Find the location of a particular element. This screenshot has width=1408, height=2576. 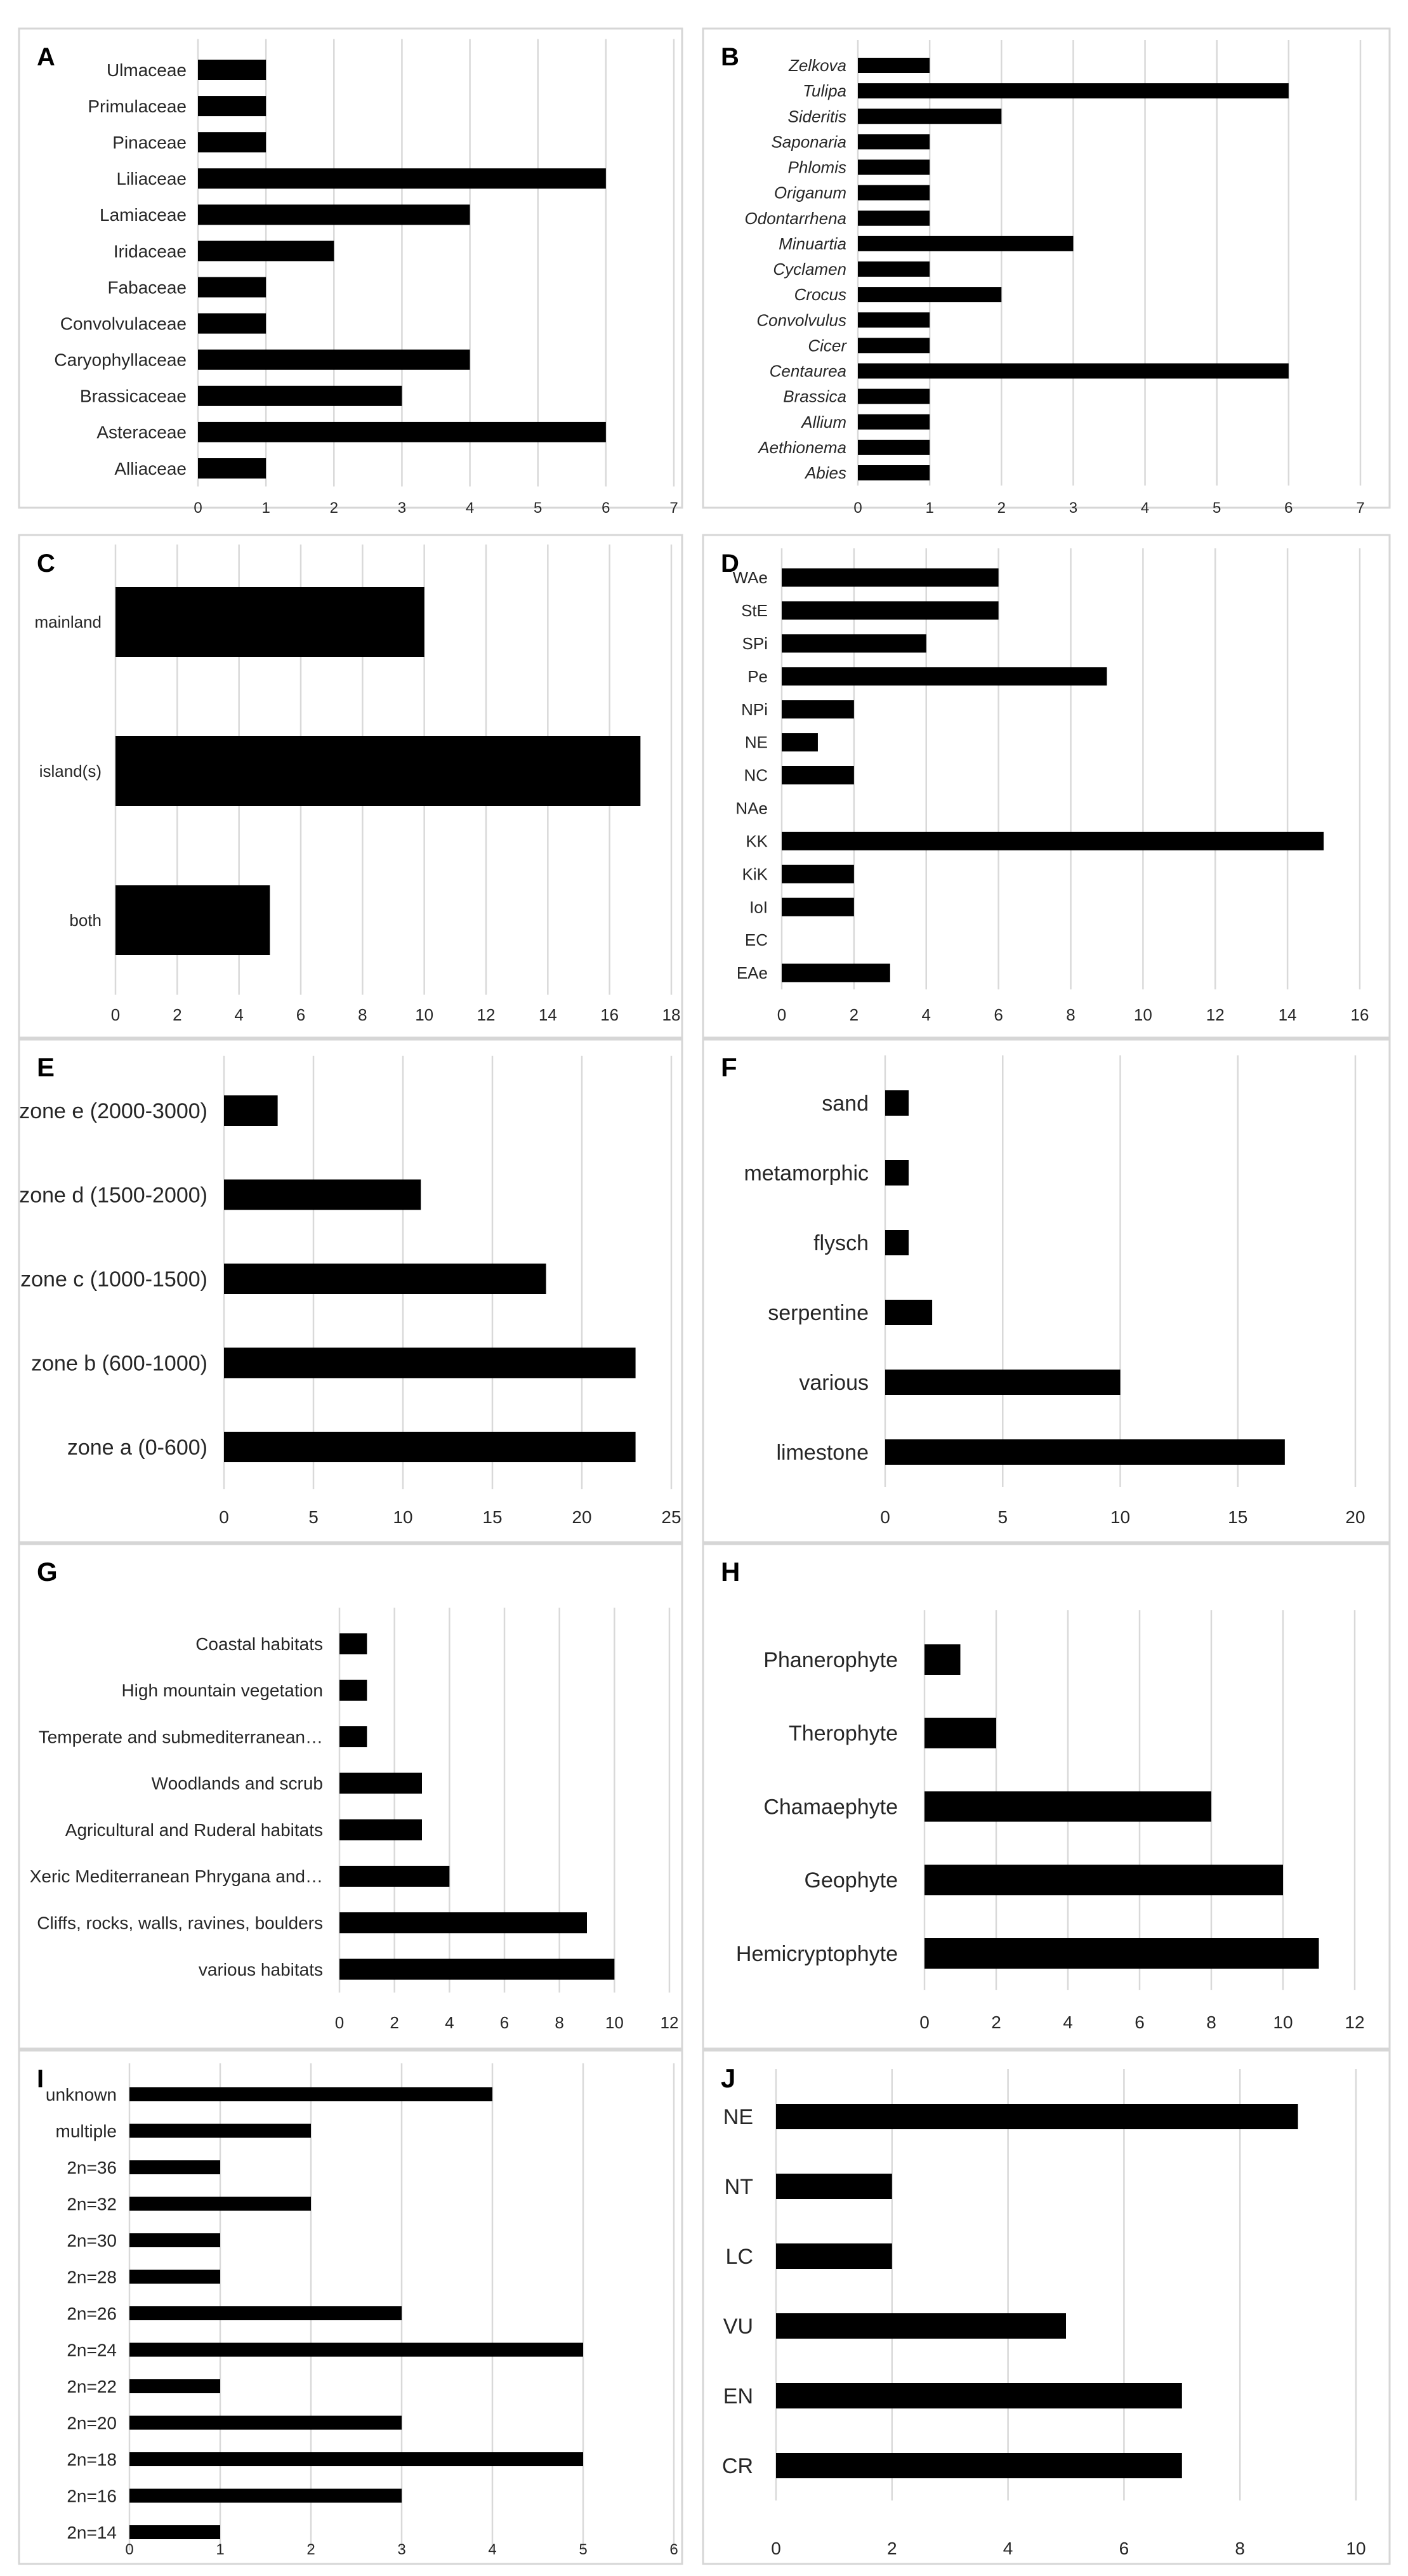

panel-a-category-label-fabaceae: Fabaceae is located at coordinates (147, 287).